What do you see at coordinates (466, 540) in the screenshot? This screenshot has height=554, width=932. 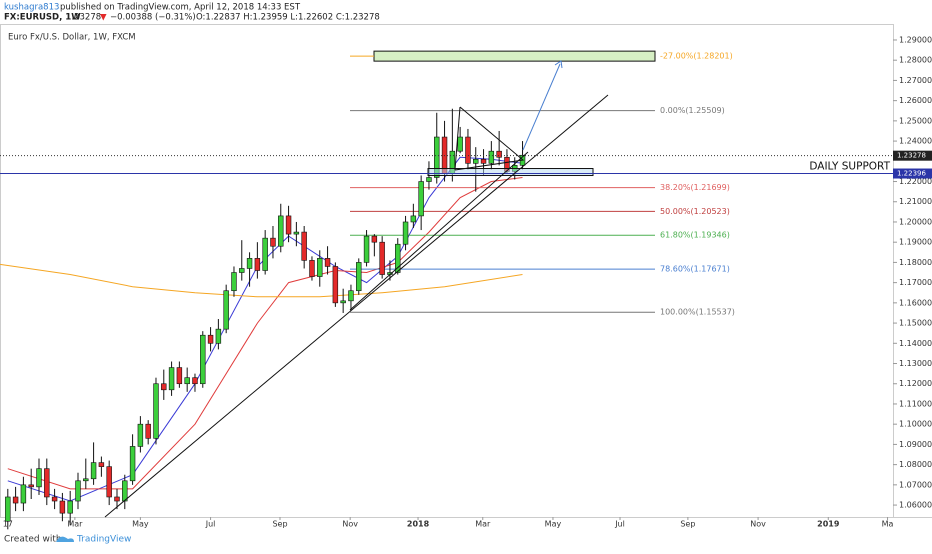 I see `footer-bg` at bounding box center [466, 540].